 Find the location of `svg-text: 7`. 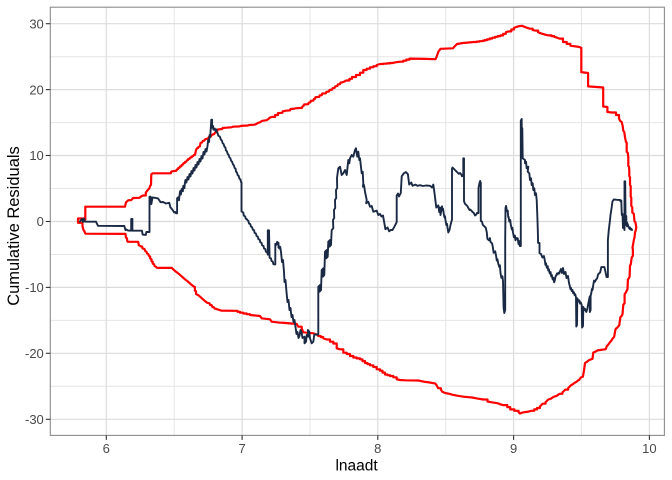

svg-text: 7 is located at coordinates (241, 448).